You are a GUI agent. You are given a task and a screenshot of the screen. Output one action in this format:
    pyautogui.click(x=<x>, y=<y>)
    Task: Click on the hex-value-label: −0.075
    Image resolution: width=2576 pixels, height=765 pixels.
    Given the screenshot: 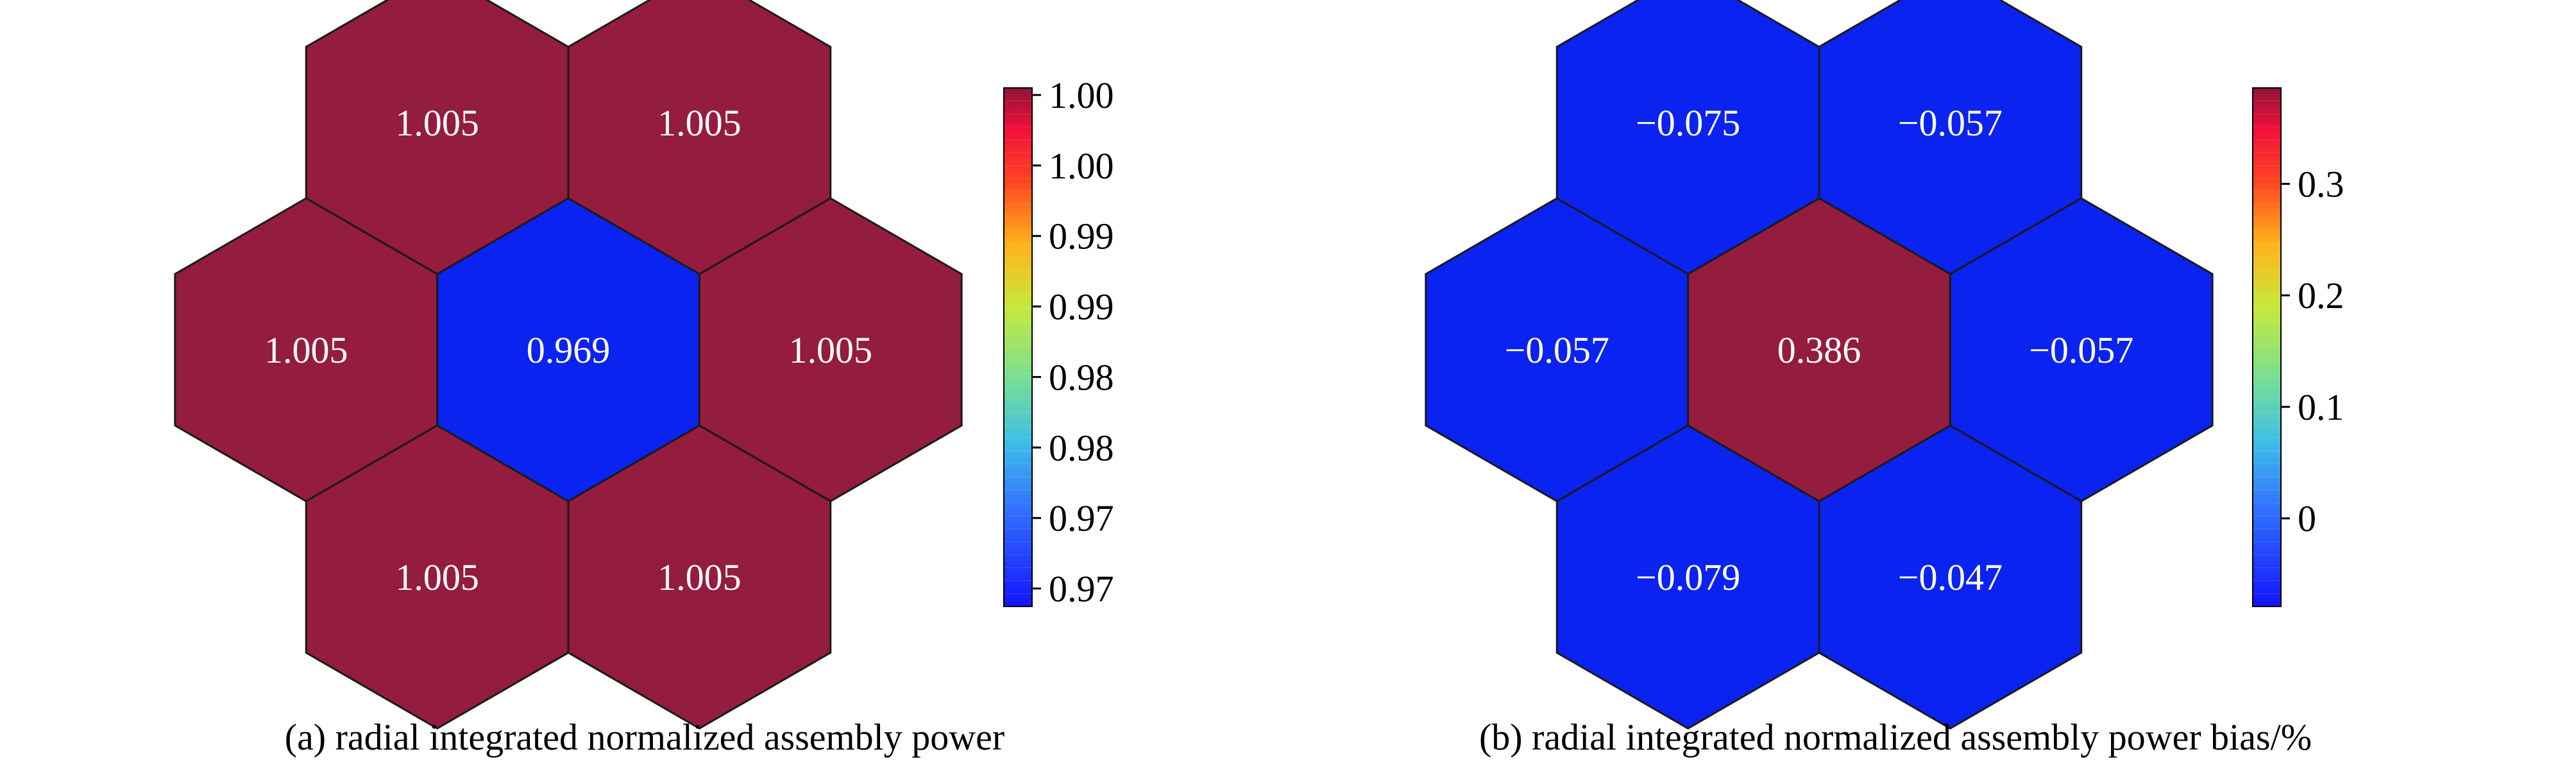 What is the action you would take?
    pyautogui.click(x=1688, y=123)
    